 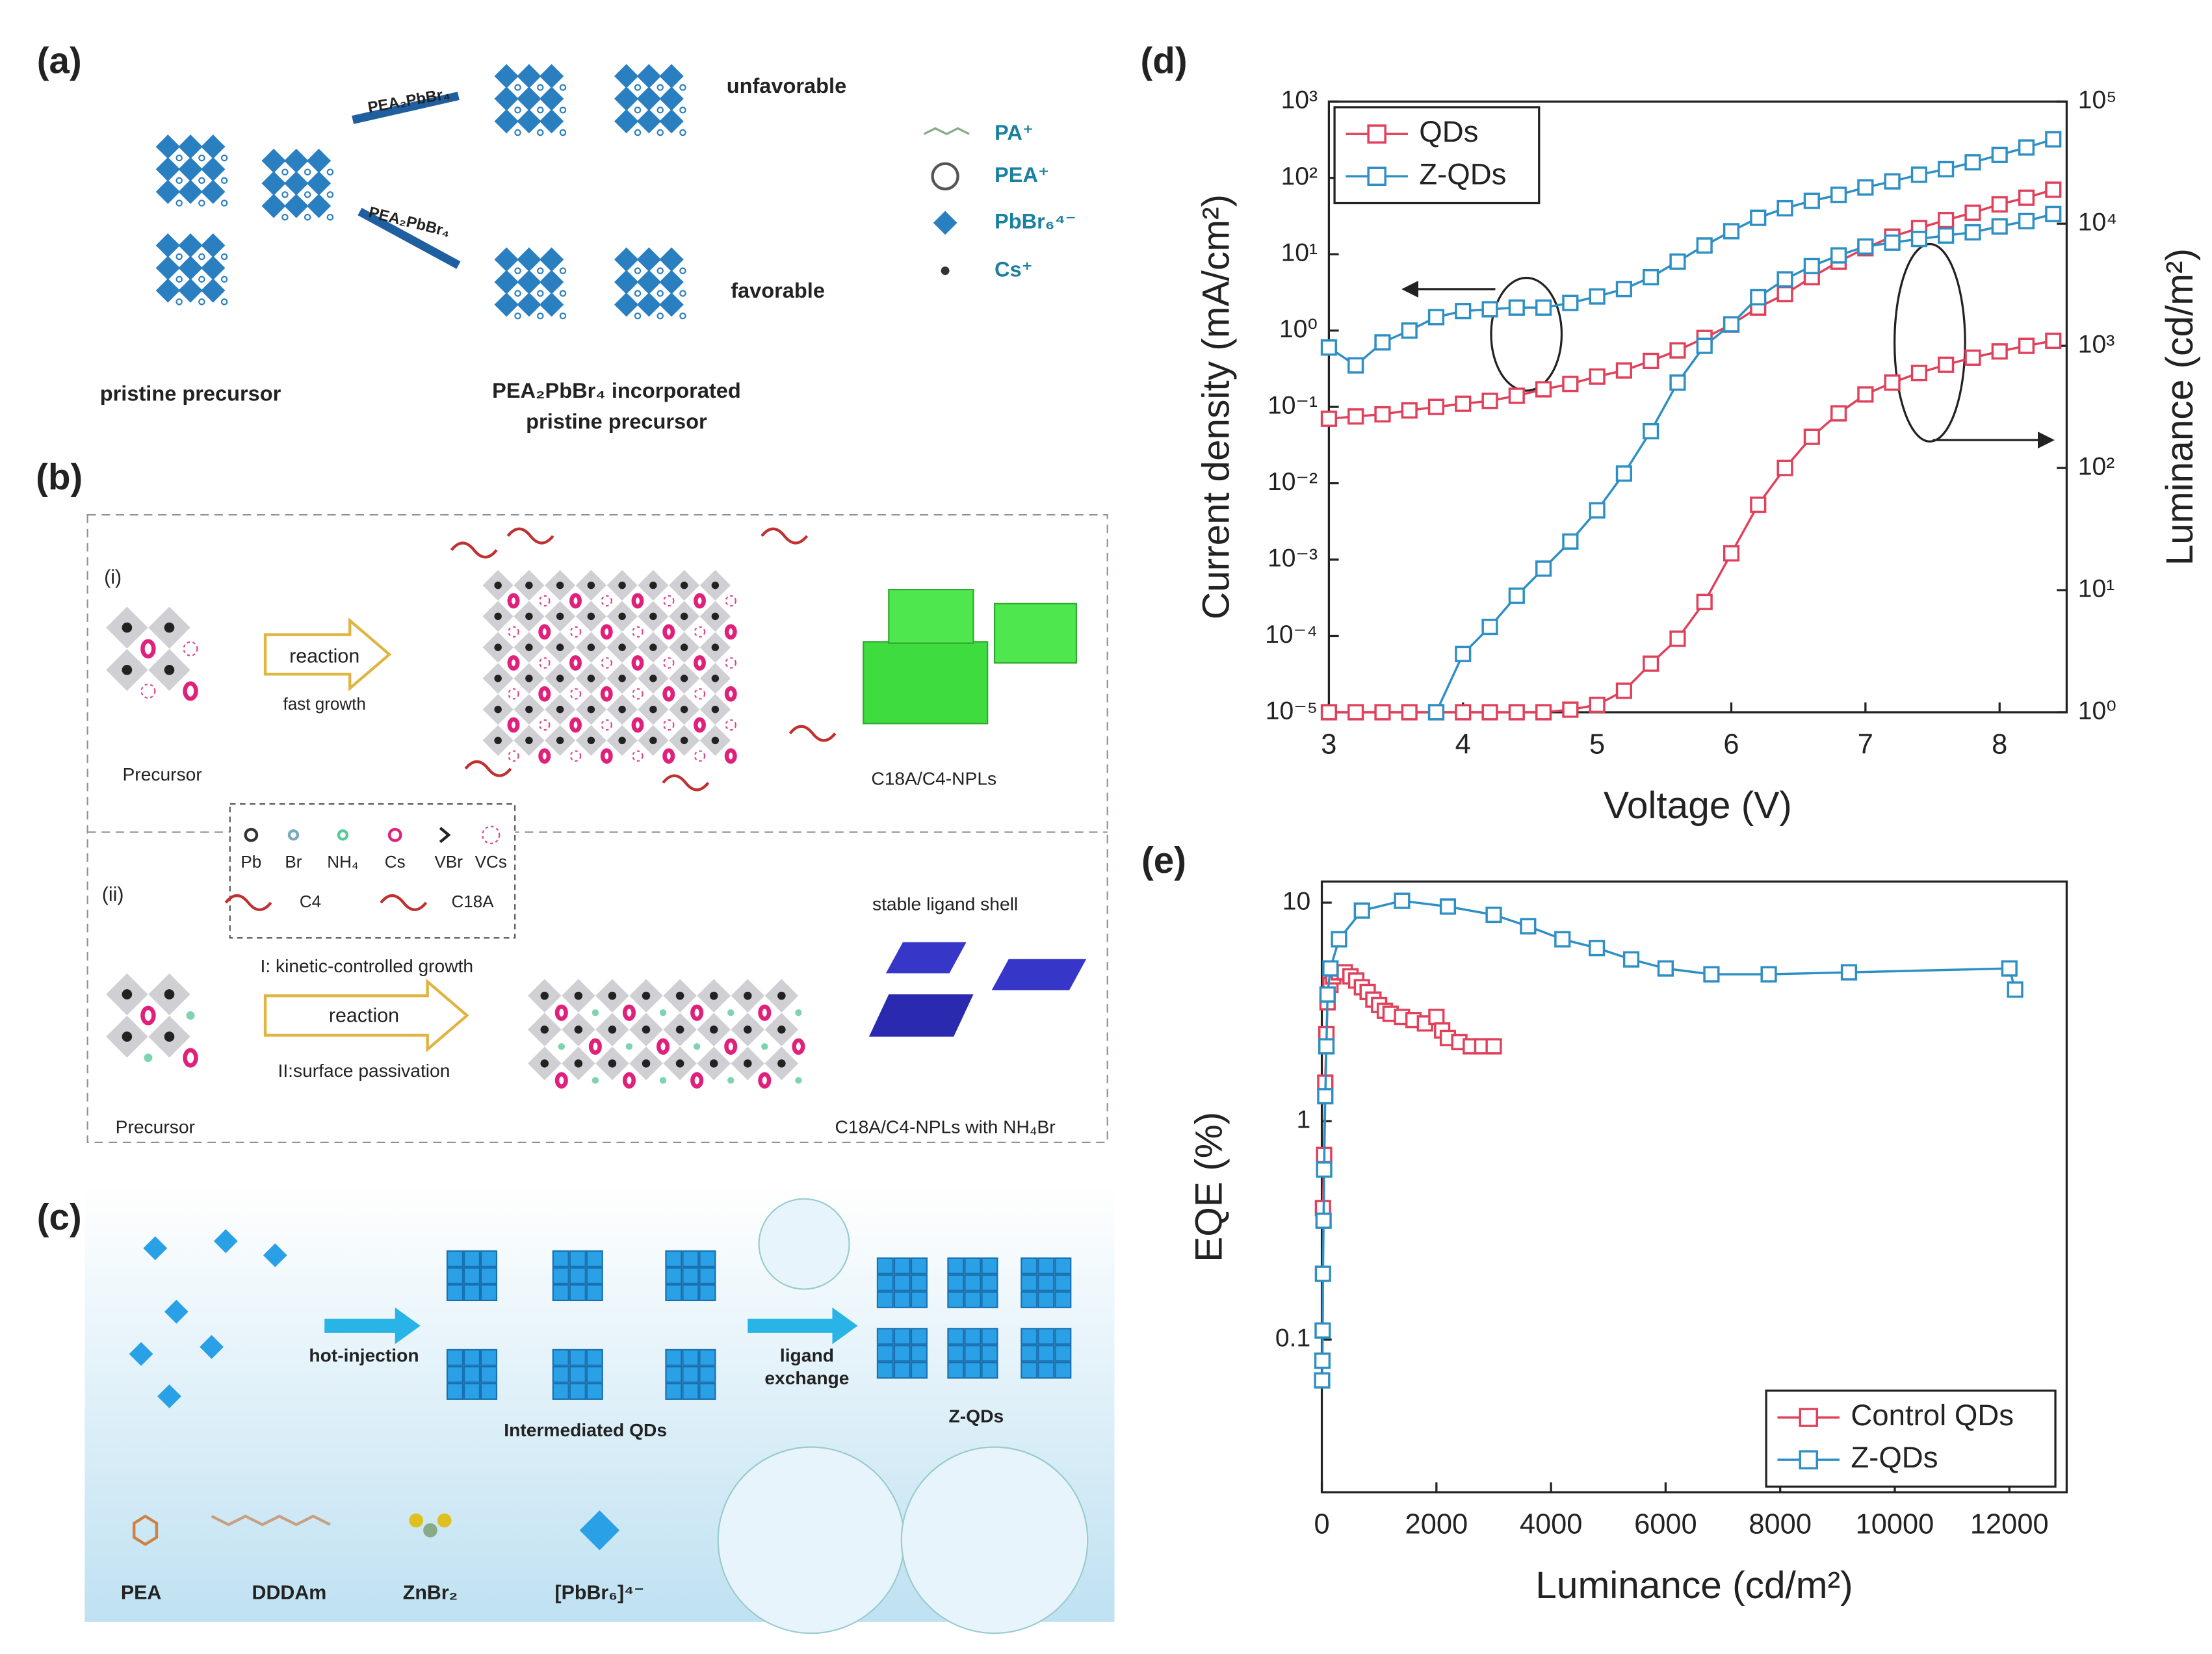 I want to click on ligand, so click(x=785, y=536).